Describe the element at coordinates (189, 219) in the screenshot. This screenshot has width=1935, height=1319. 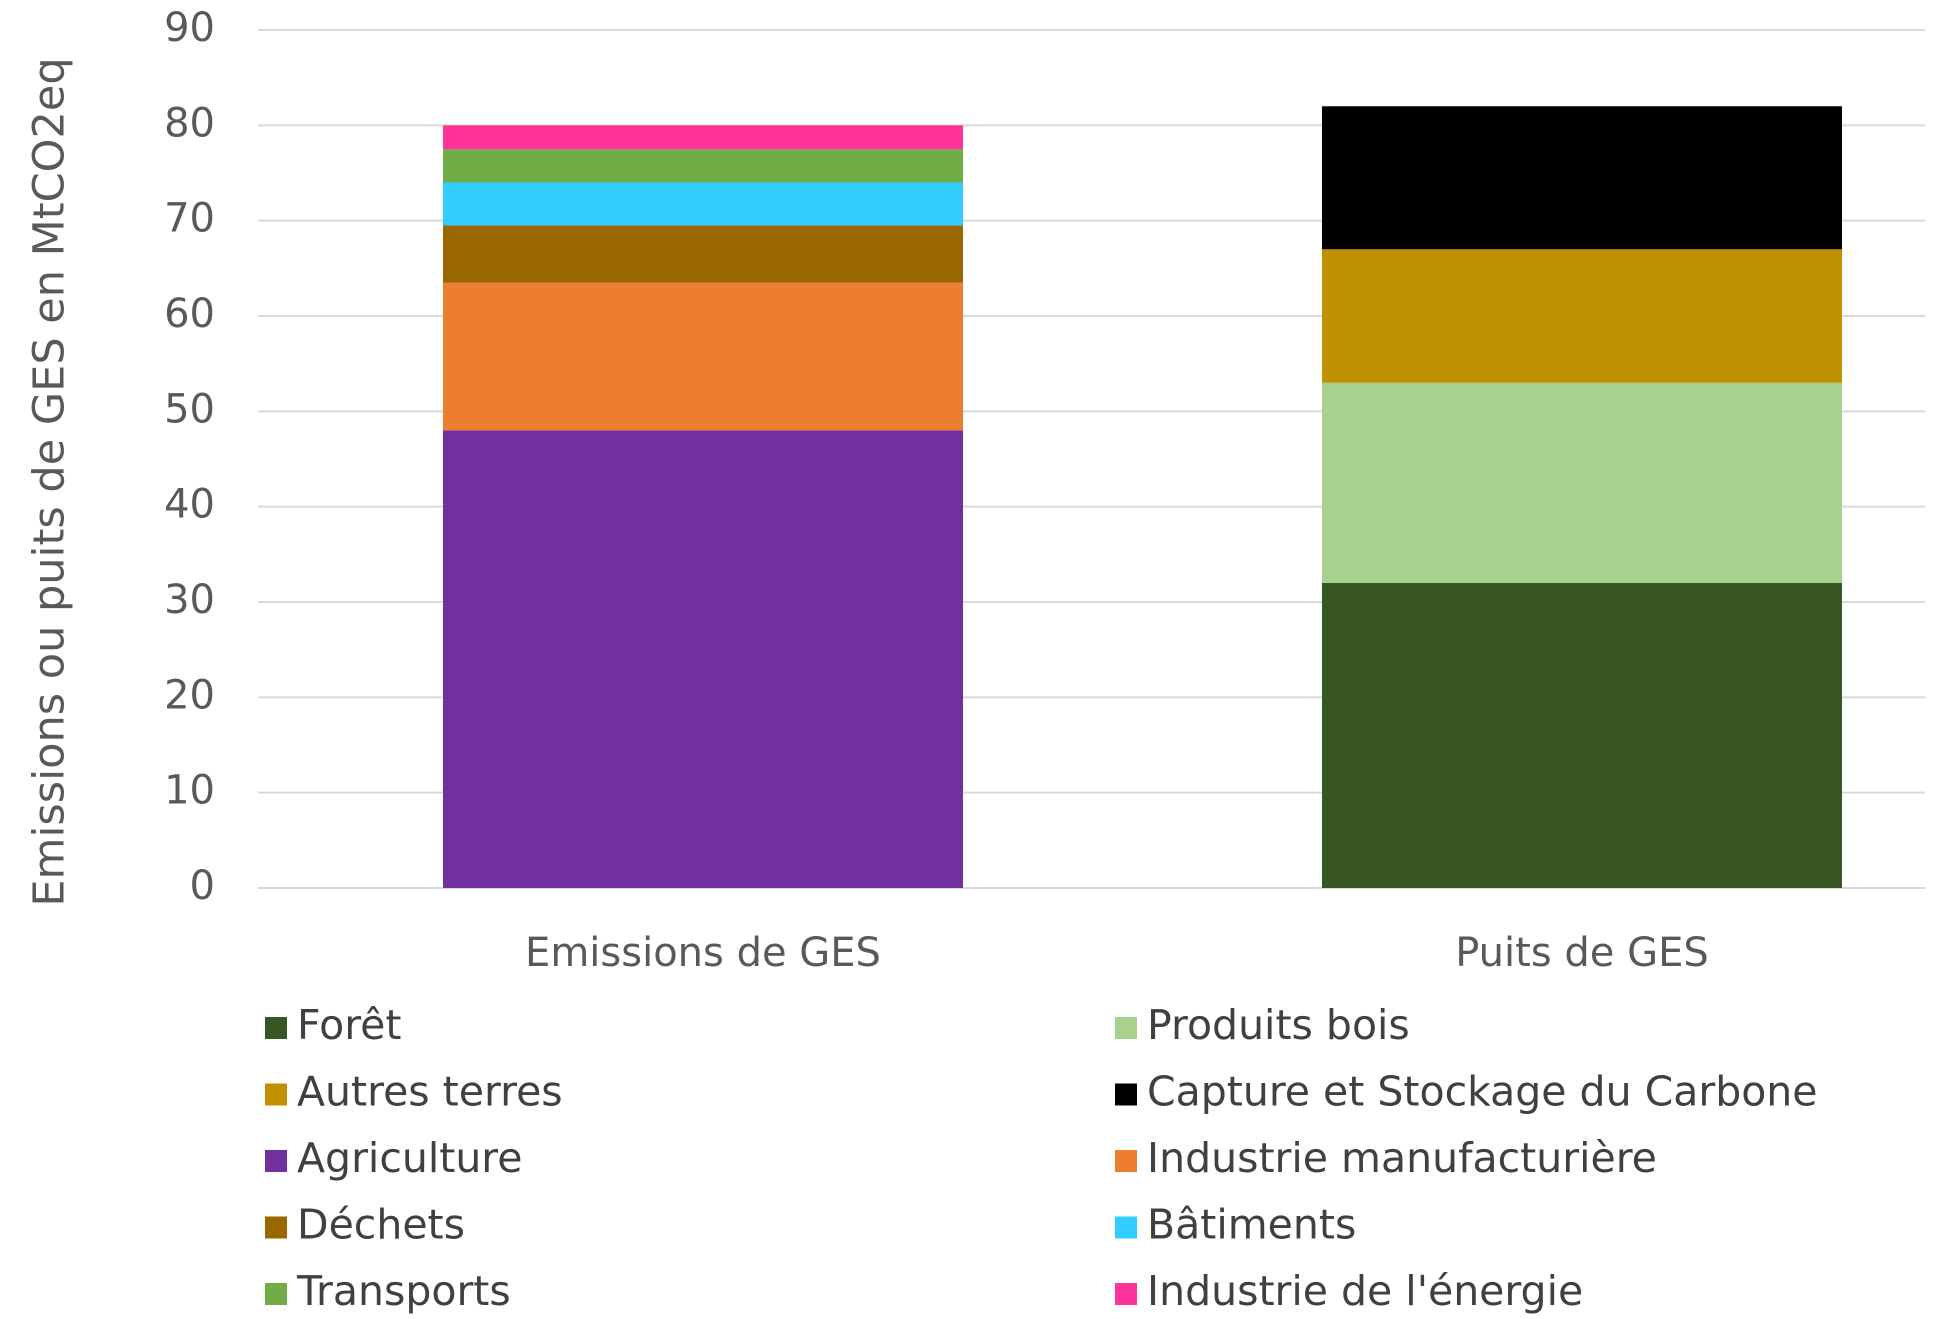
I see `y-tick-label: 70` at that location.